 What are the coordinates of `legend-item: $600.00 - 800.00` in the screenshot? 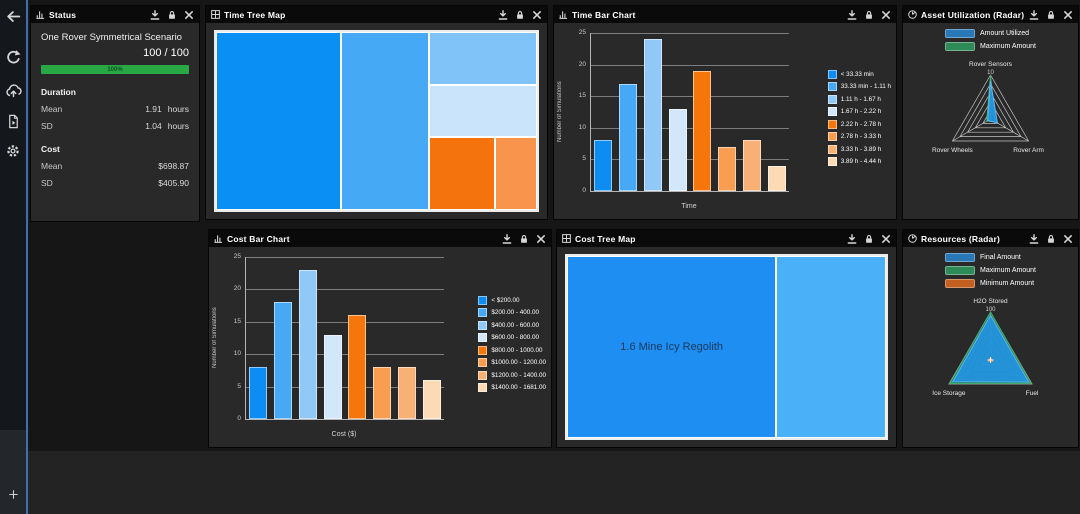 It's located at (512, 338).